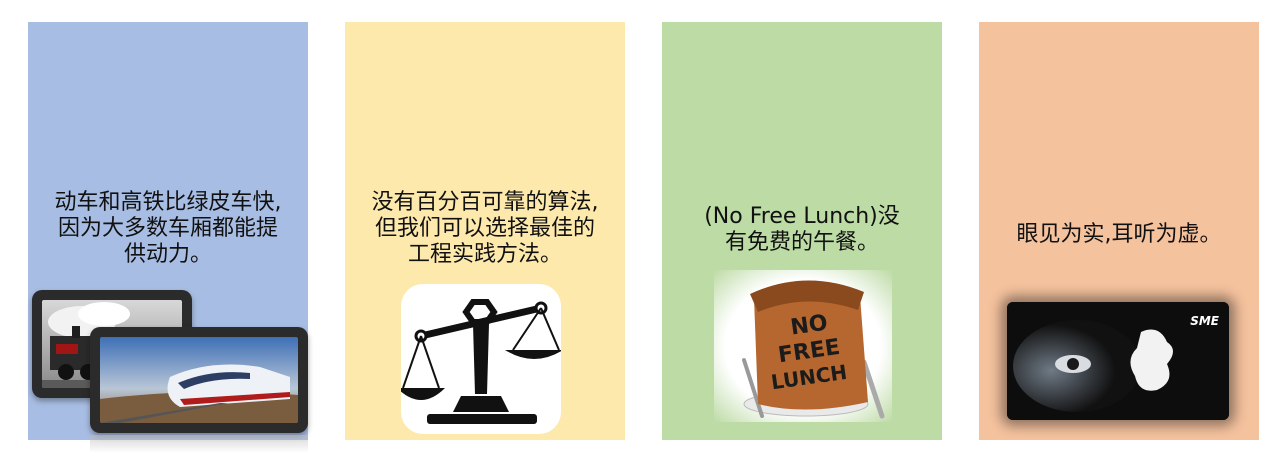 The width and height of the screenshot is (1275, 461). I want to click on caption-line: 因为大多数车厢都能提, so click(167, 228).